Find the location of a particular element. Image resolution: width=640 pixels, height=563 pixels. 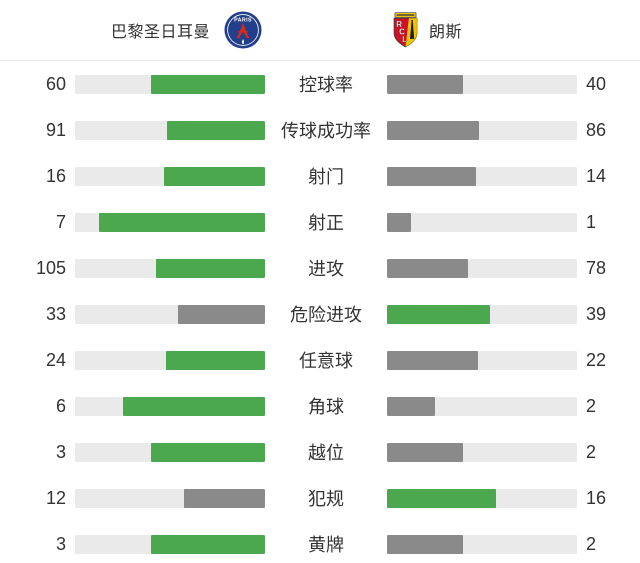

home-value: 6 is located at coordinates (60, 405).